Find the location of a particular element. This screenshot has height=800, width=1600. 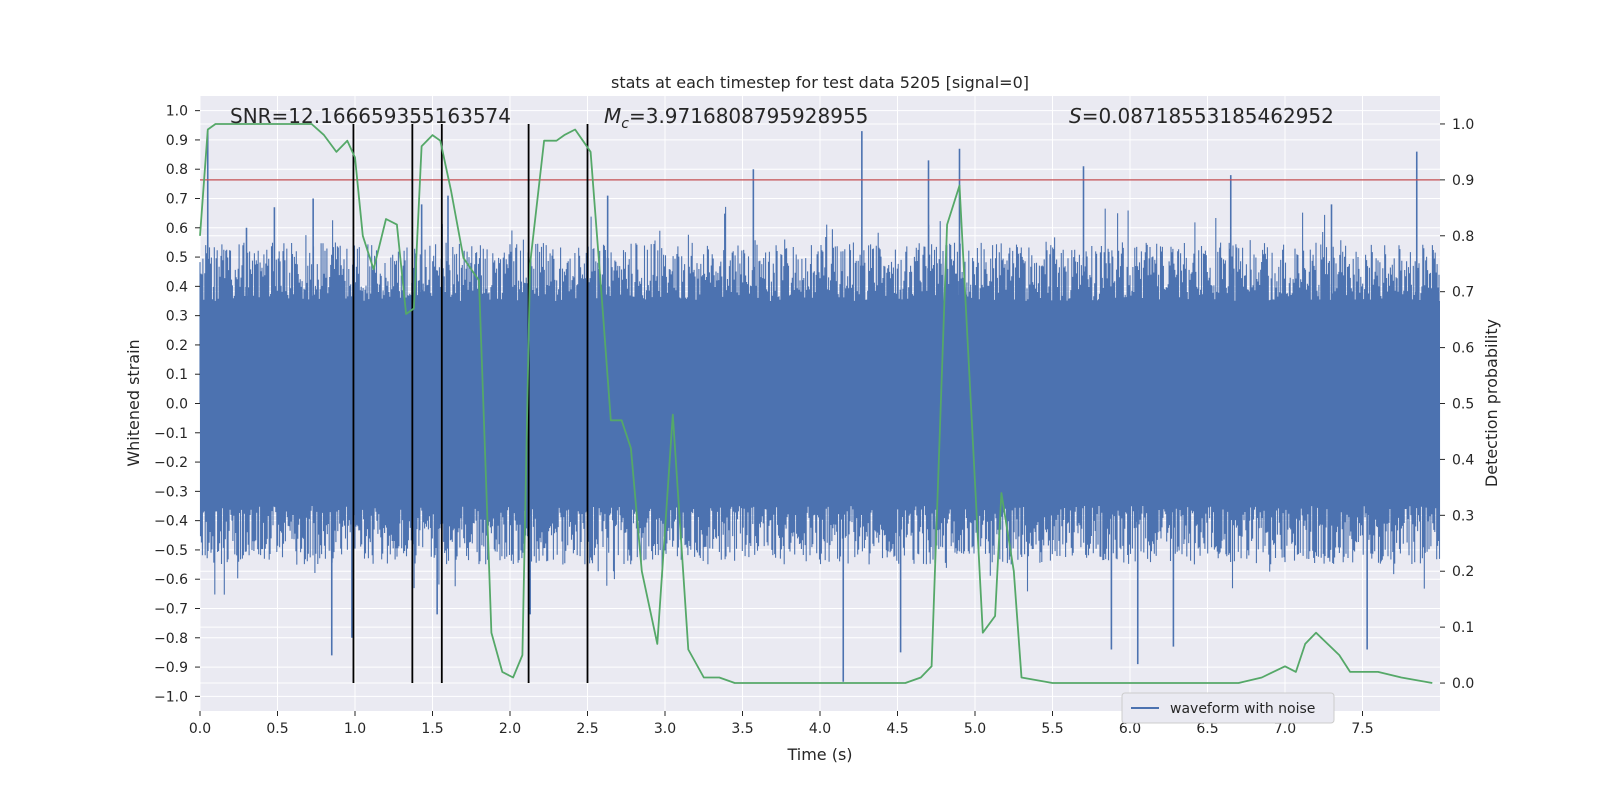

legend: waveform with noise is located at coordinates (1228, 708).